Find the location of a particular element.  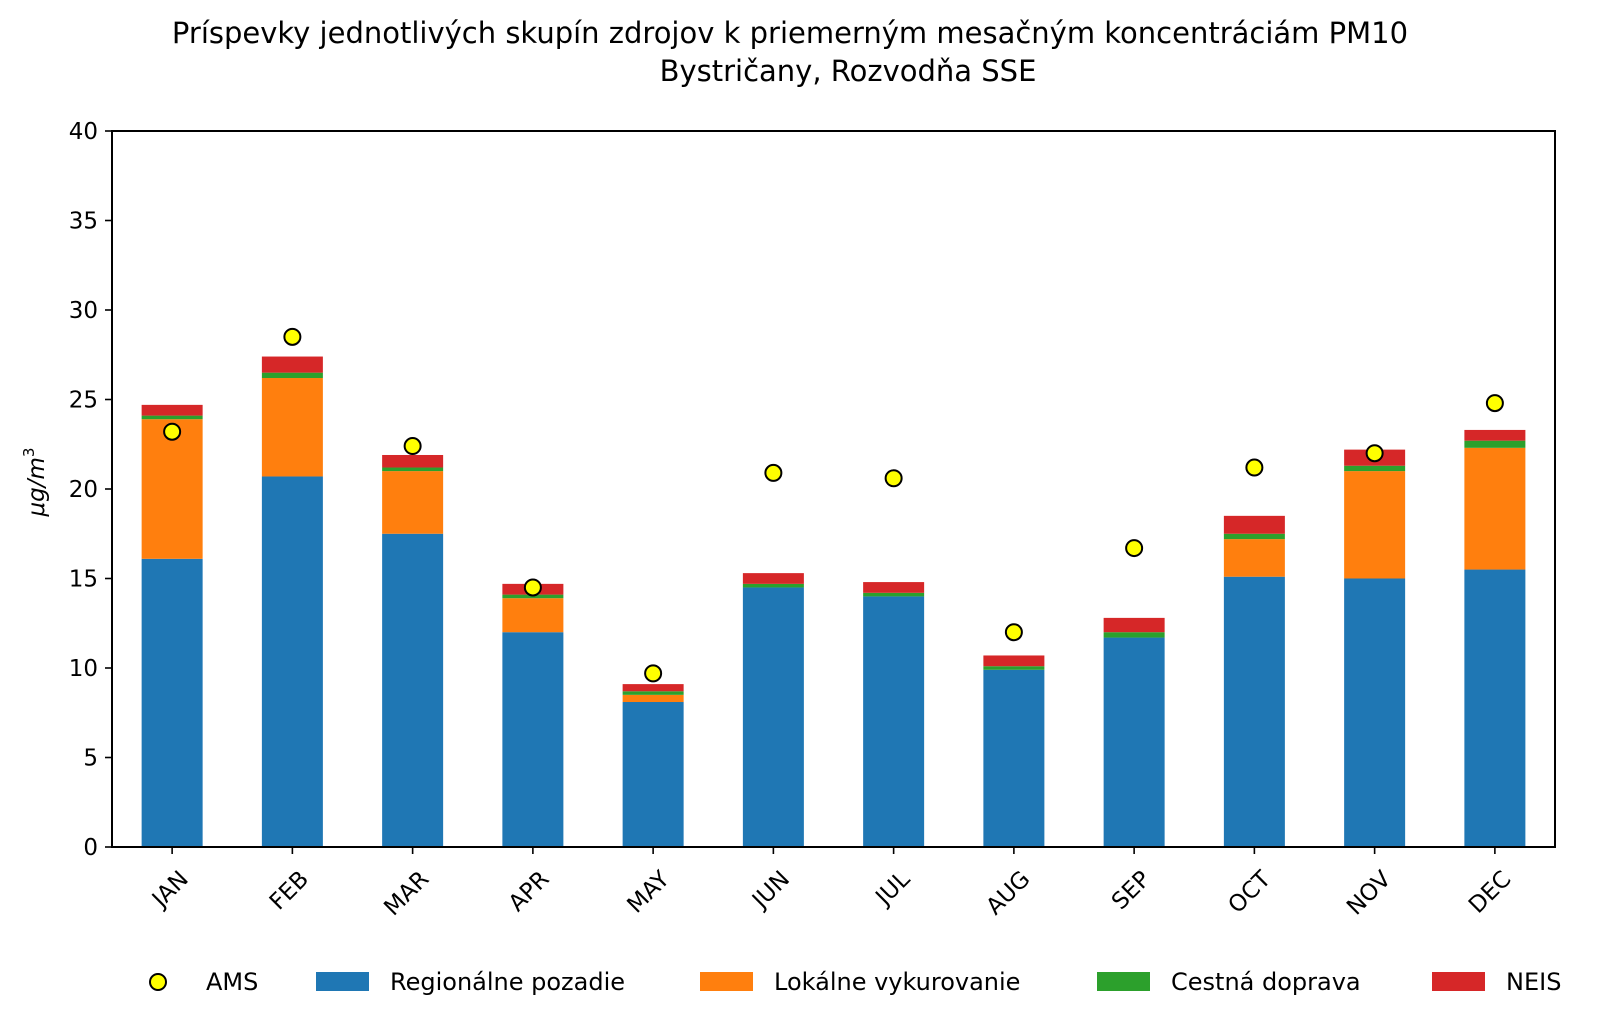

x-tick-label: DEC is located at coordinates (1490, 892).